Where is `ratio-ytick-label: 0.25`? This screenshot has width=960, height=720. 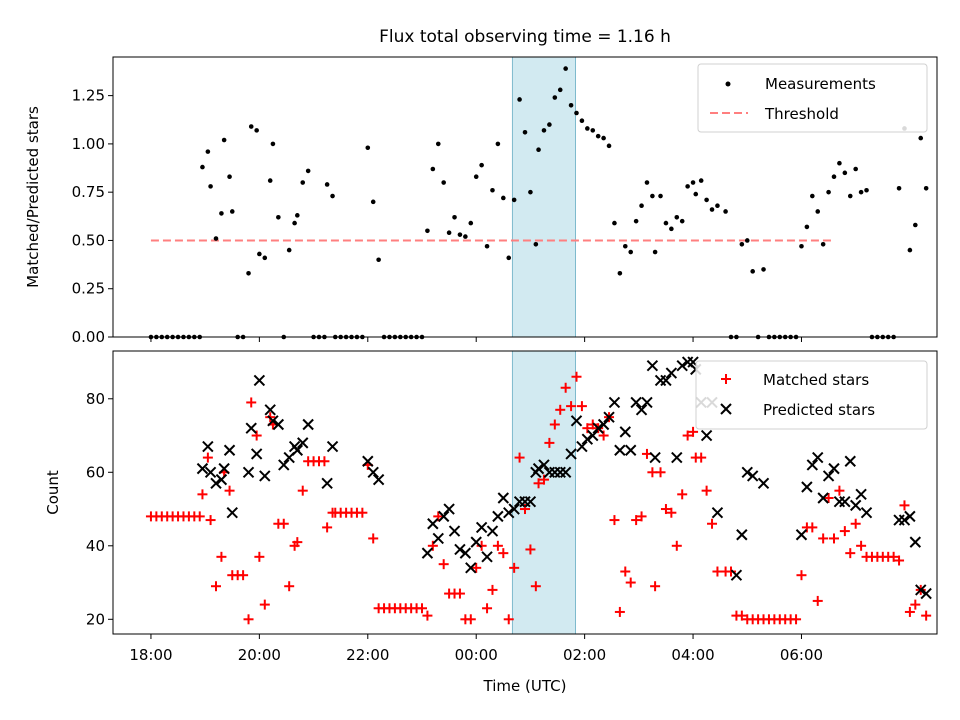 ratio-ytick-label: 0.25 is located at coordinates (88, 289).